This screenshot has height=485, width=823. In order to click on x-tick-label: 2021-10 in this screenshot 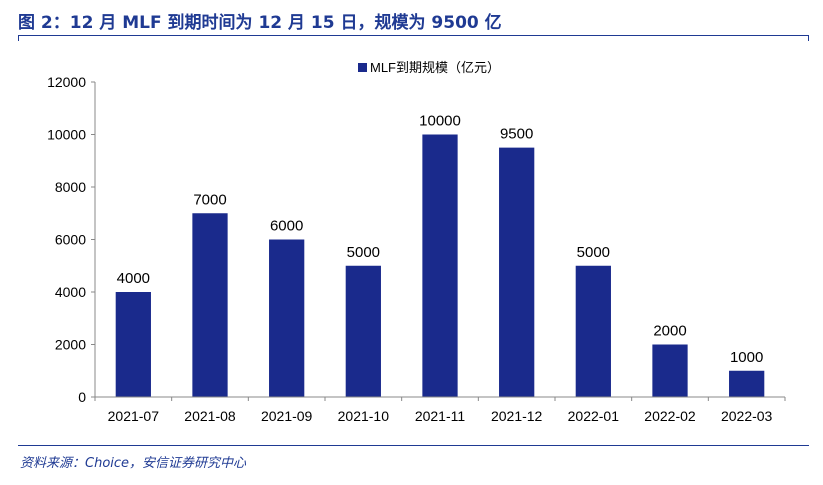, I will do `click(364, 416)`.